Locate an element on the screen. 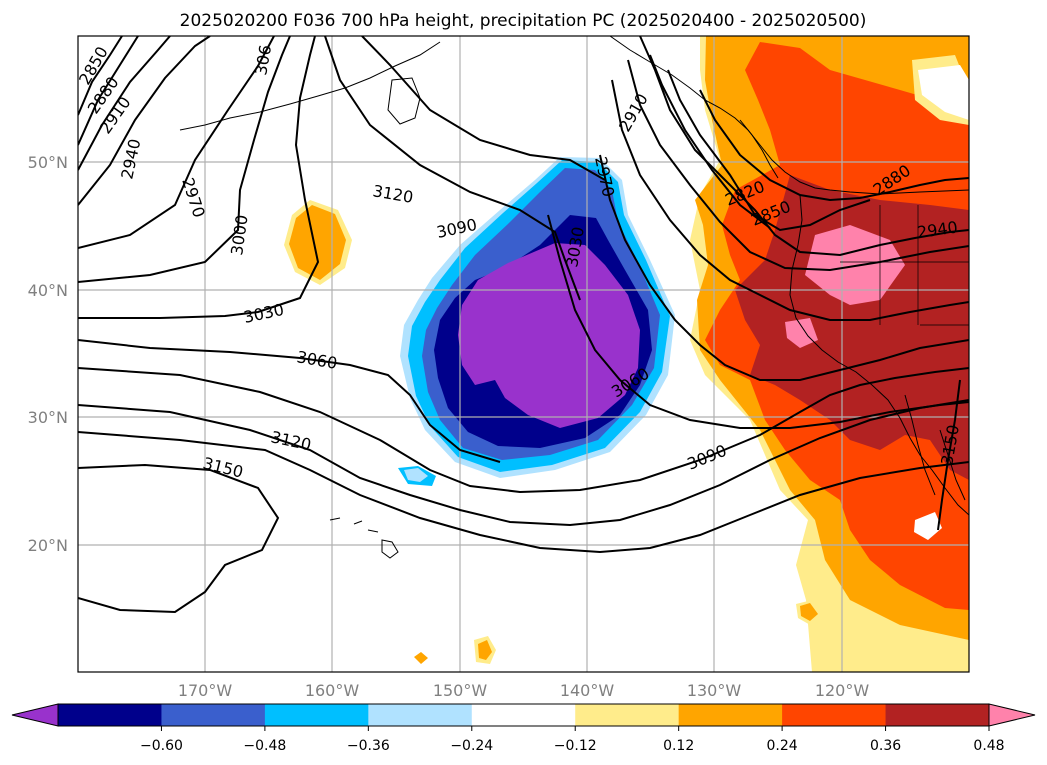  contour-3120-s is located at coordinates (523, 492).